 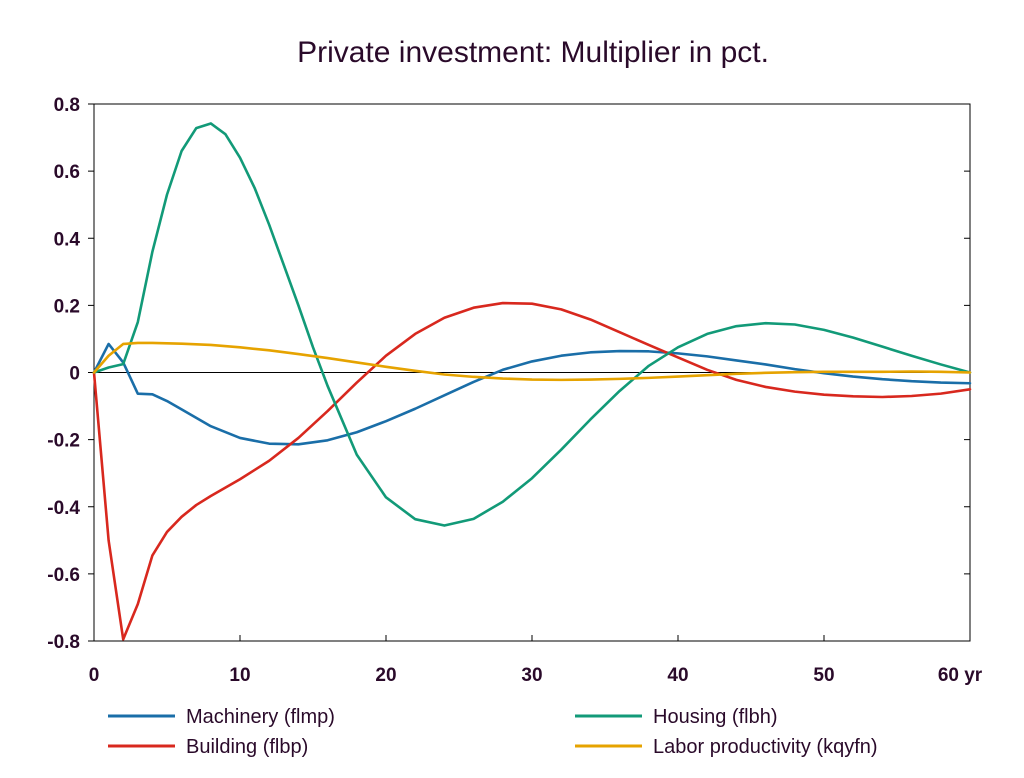 I want to click on legend-label: Machinery (flmp), so click(x=260, y=717).